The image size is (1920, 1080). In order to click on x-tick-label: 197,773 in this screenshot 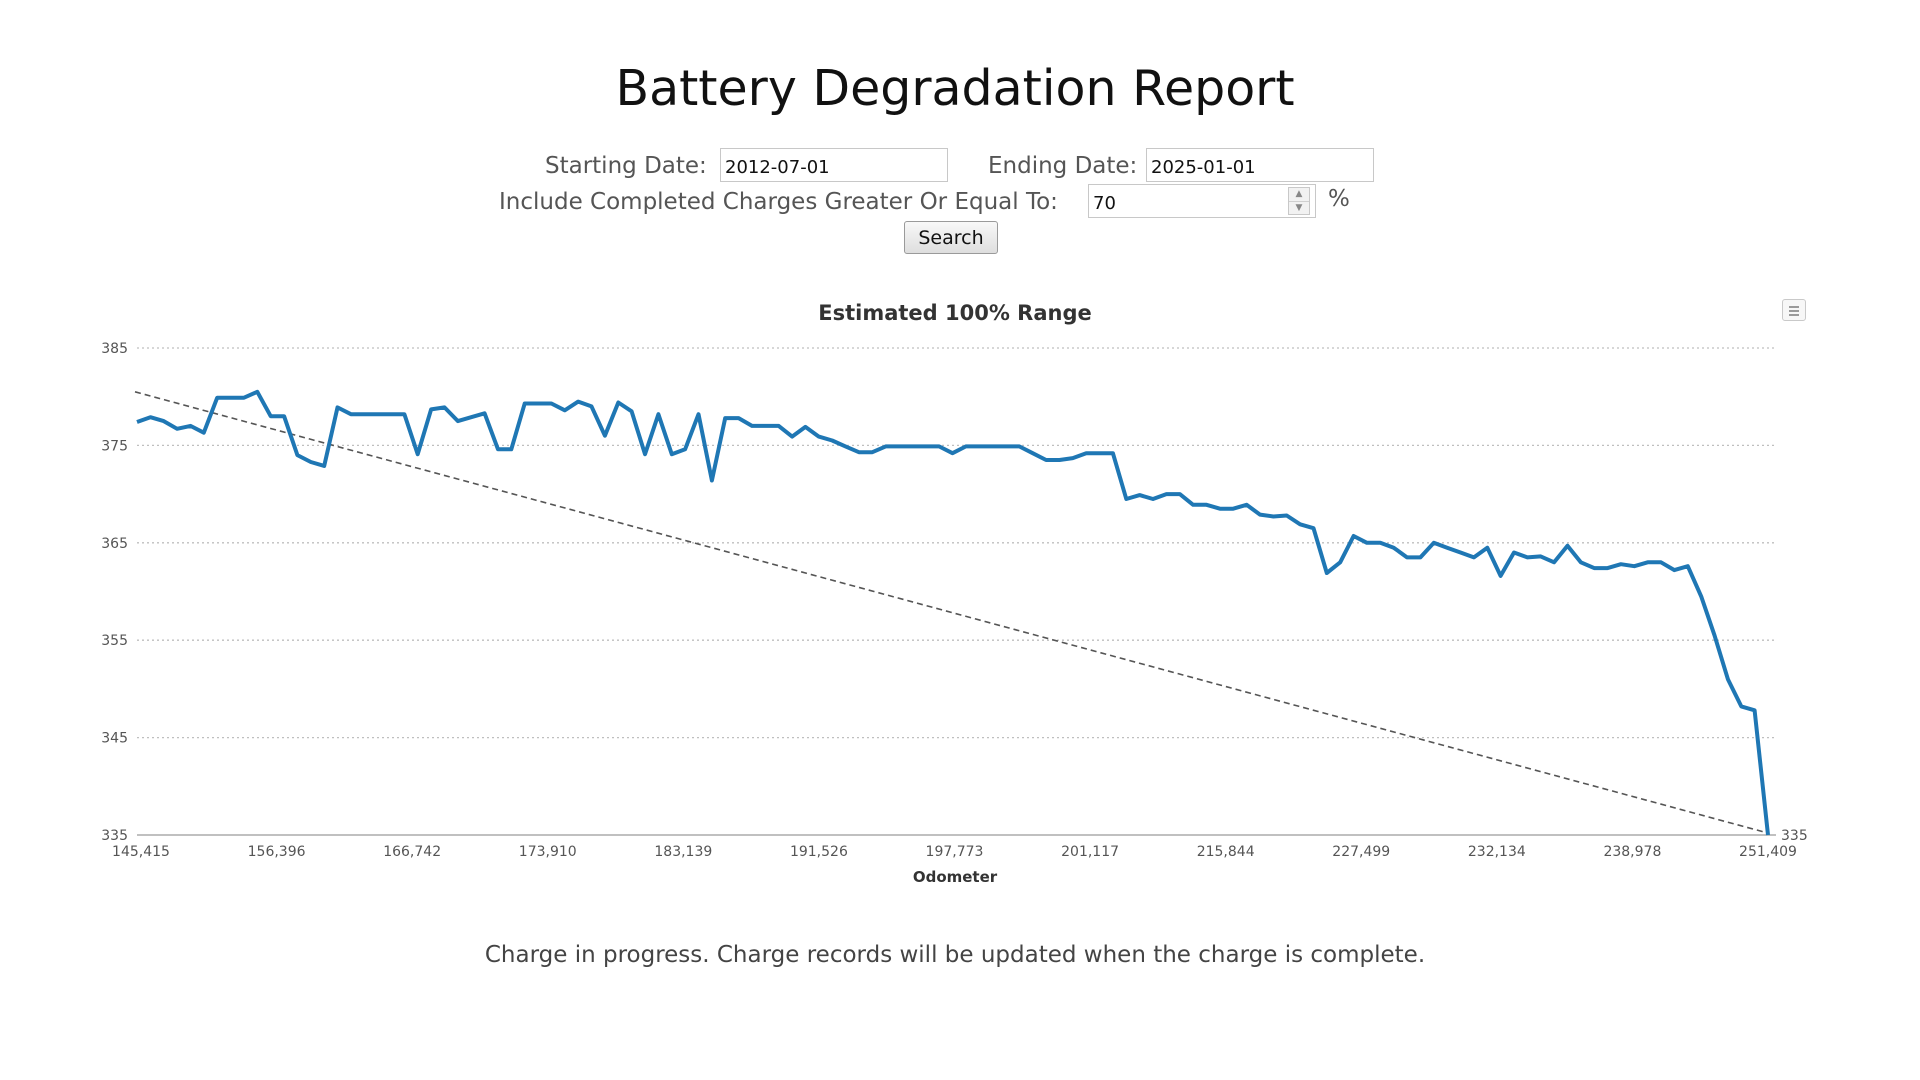, I will do `click(955, 852)`.